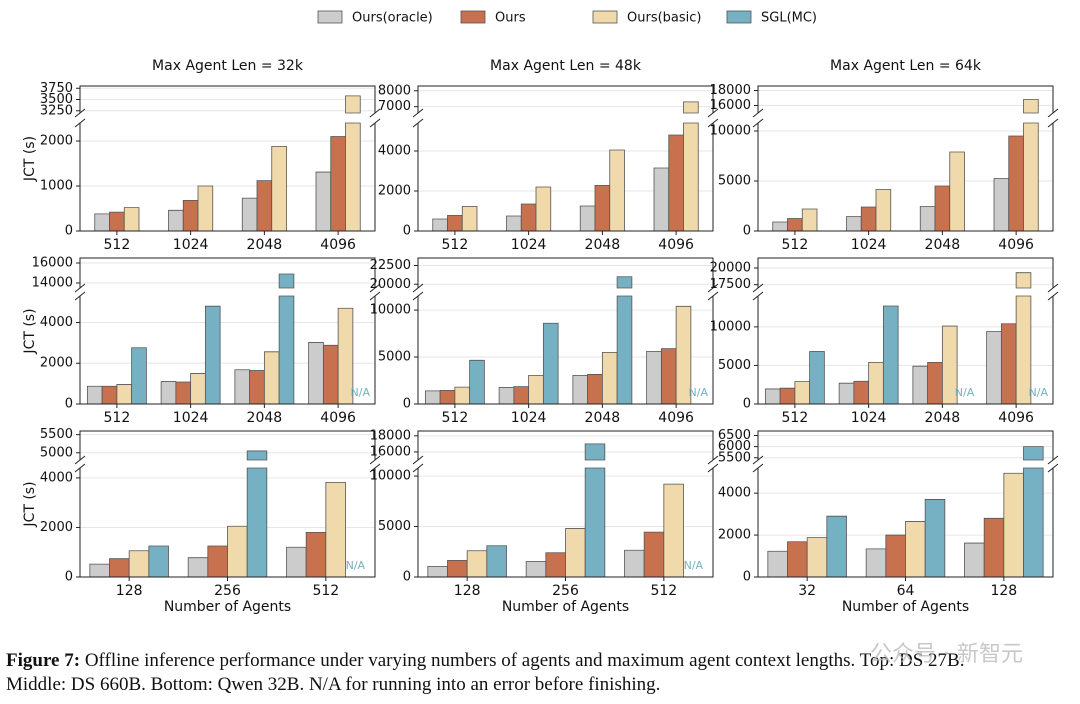  I want to click on y-tick-label: 4000, so click(56, 322).